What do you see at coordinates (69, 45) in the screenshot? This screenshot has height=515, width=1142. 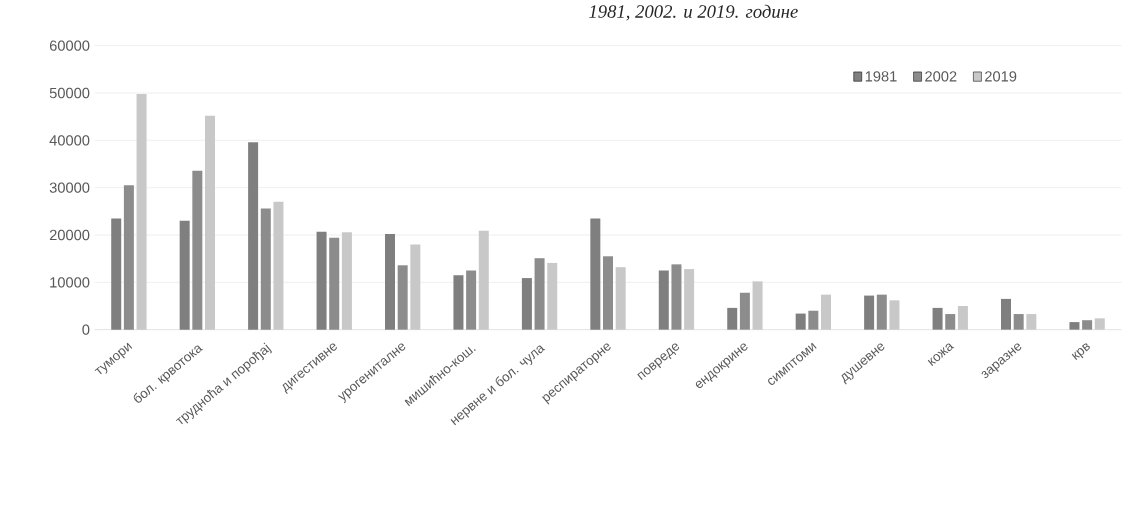 I see `y-tick-label: 60000` at bounding box center [69, 45].